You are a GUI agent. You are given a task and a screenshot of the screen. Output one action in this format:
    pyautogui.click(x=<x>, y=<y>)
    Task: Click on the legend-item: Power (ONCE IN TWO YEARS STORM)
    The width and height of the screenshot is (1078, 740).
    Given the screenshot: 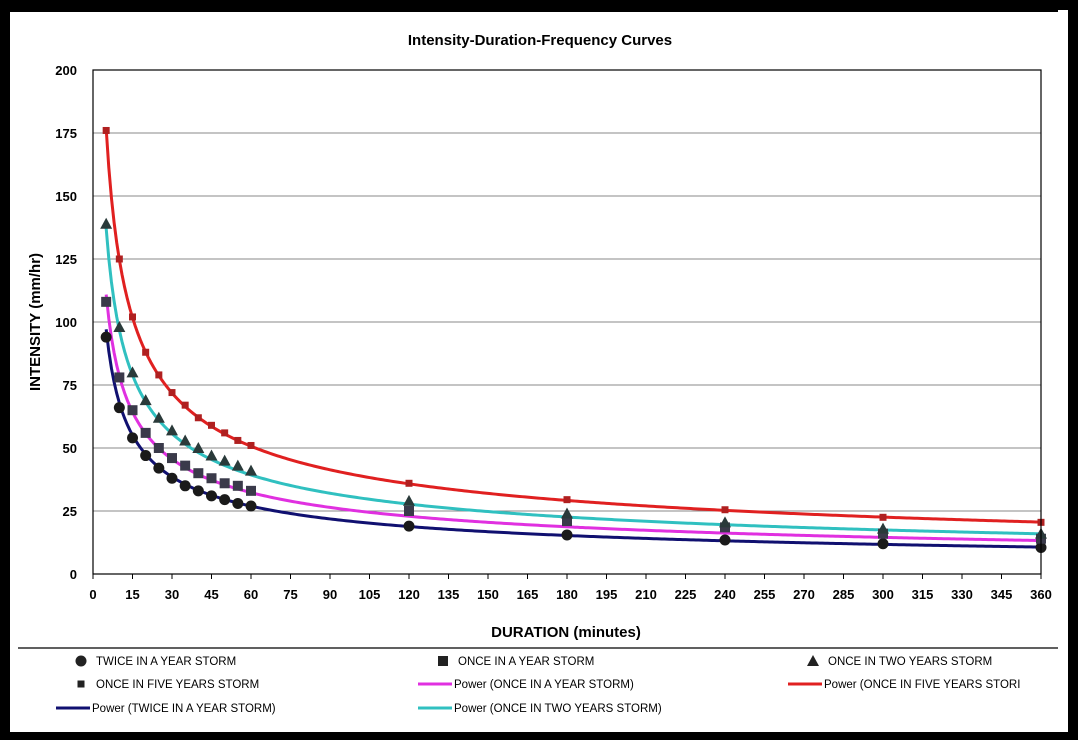 What is the action you would take?
    pyautogui.click(x=540, y=709)
    